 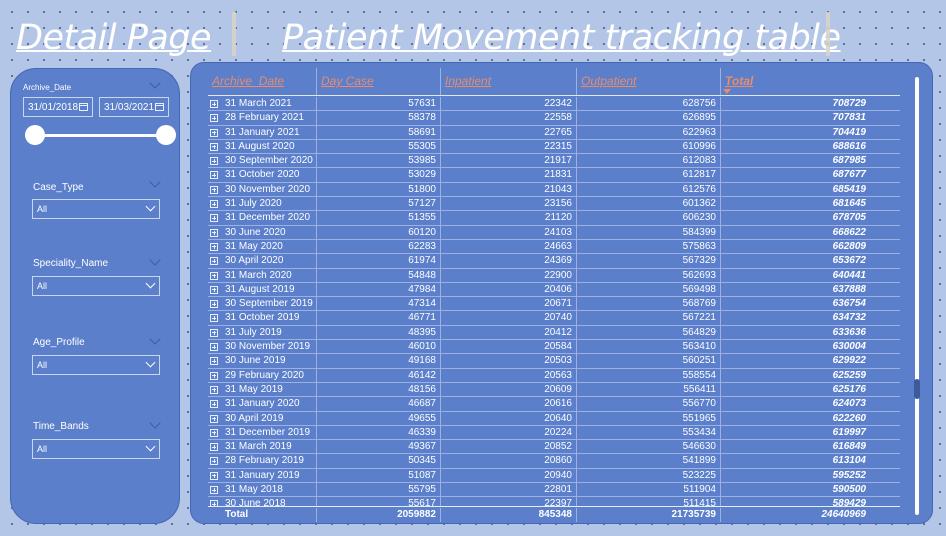 What do you see at coordinates (100, 135) in the screenshot?
I see `date-range-slider` at bounding box center [100, 135].